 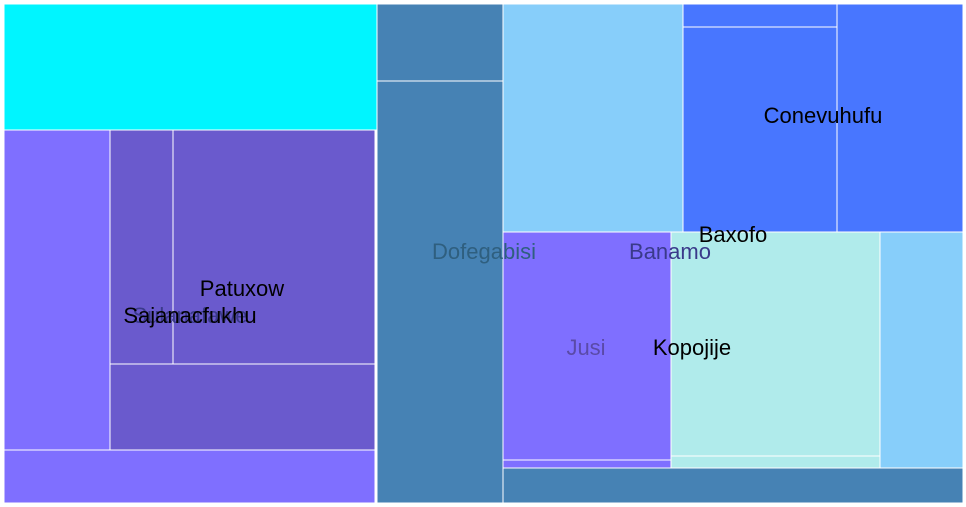 I want to click on tile-label-kopojije: Kopojije, so click(x=692, y=347).